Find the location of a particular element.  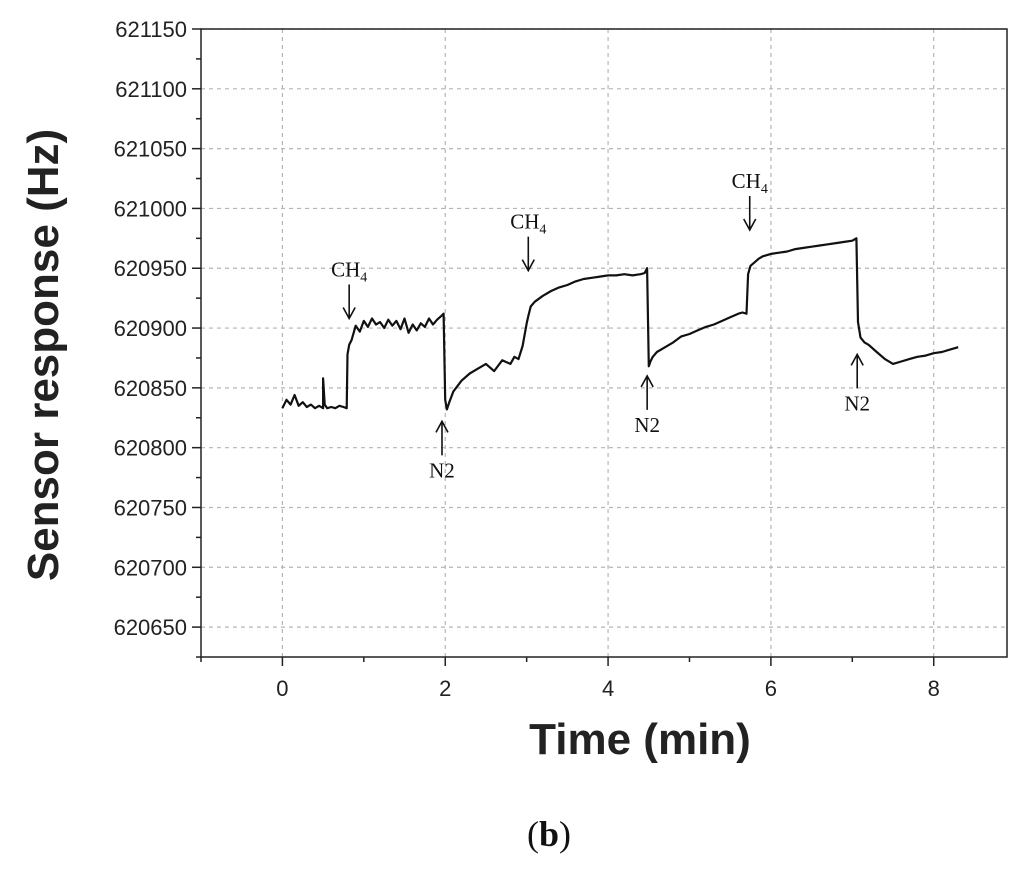

series-group is located at coordinates (620, 324).